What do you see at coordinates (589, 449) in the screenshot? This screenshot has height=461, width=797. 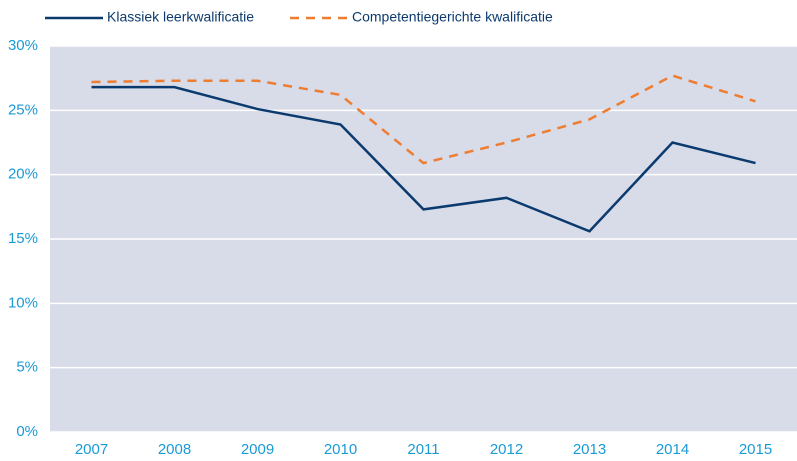 I see `x-tick-label: 2013` at bounding box center [589, 449].